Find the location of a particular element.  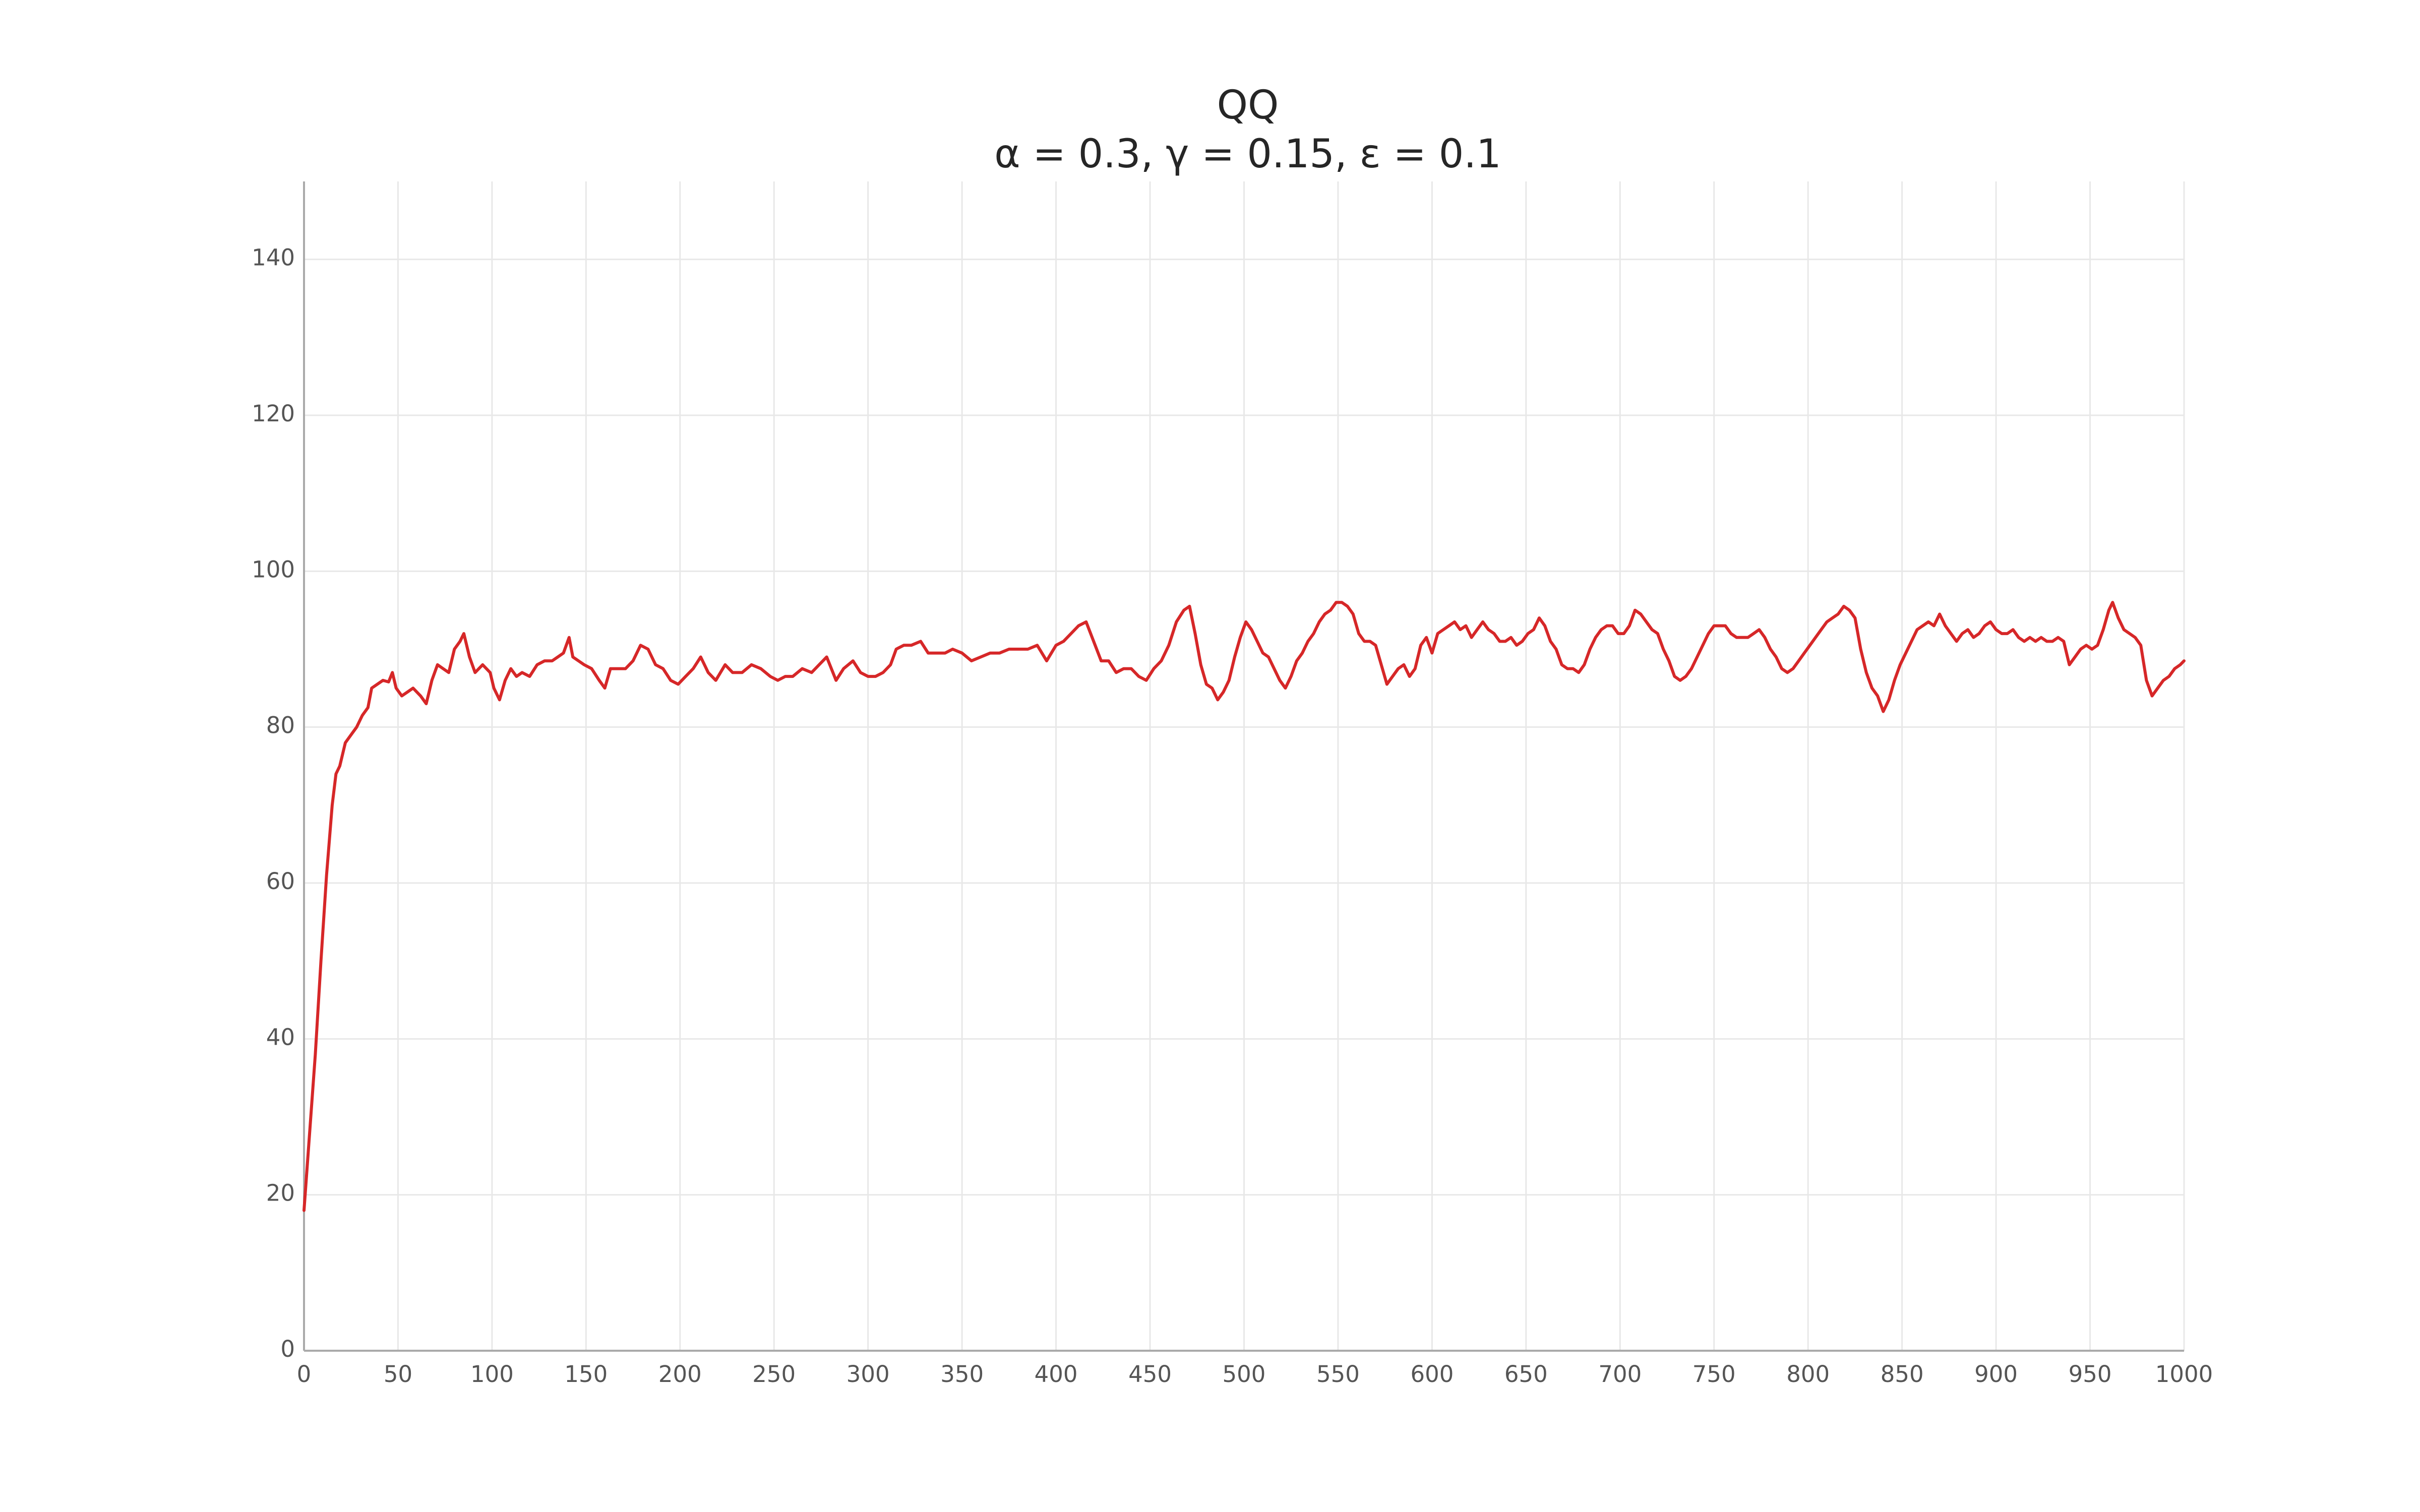

x-tick-label: 950 is located at coordinates (2090, 1374).